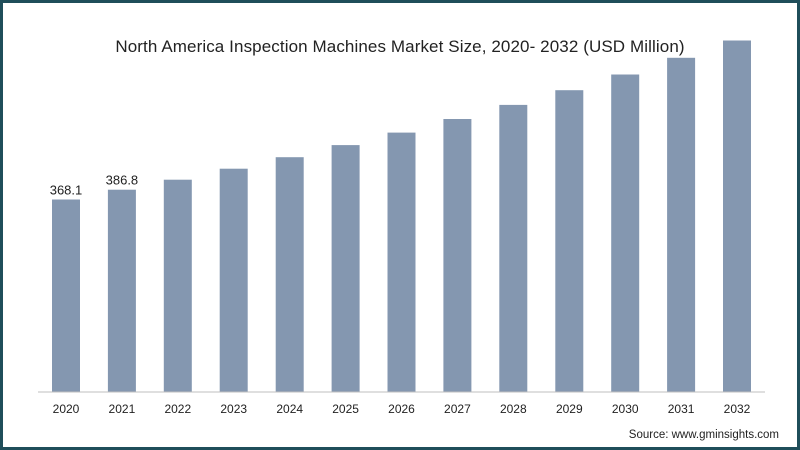 This screenshot has width=800, height=450. What do you see at coordinates (457, 409) in the screenshot?
I see `x-tick-label-2027: 2027` at bounding box center [457, 409].